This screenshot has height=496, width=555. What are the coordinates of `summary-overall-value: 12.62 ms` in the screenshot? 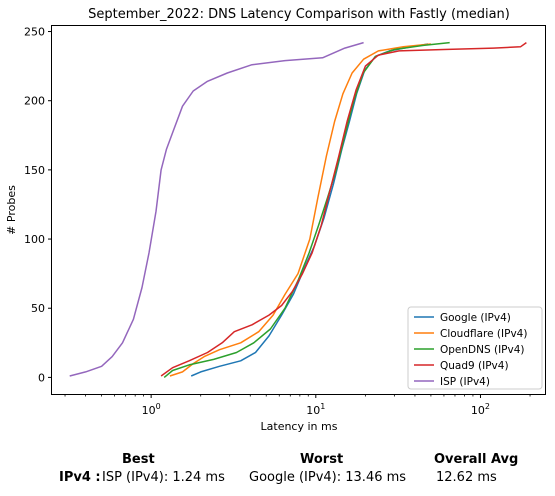 It's located at (466, 477).